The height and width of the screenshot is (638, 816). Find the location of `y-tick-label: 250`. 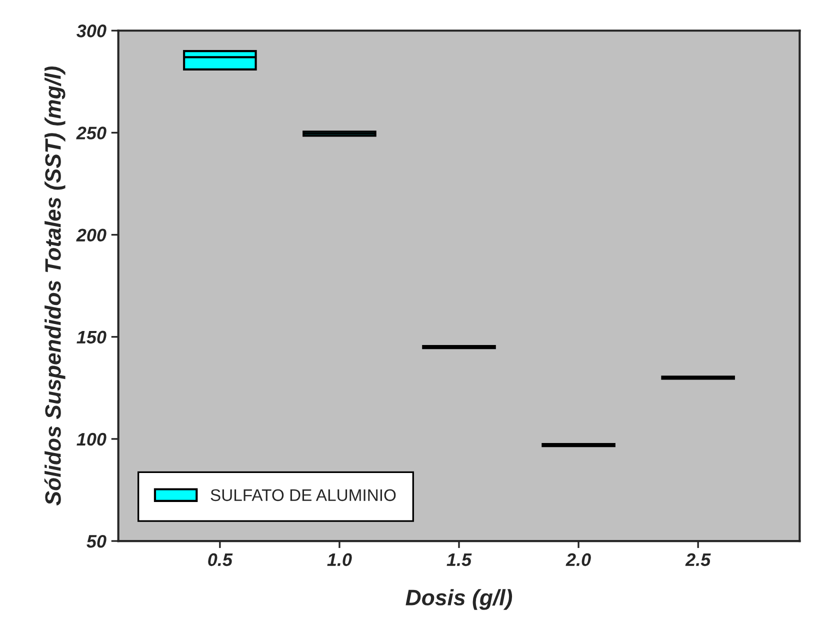

y-tick-label: 250 is located at coordinates (91, 133).